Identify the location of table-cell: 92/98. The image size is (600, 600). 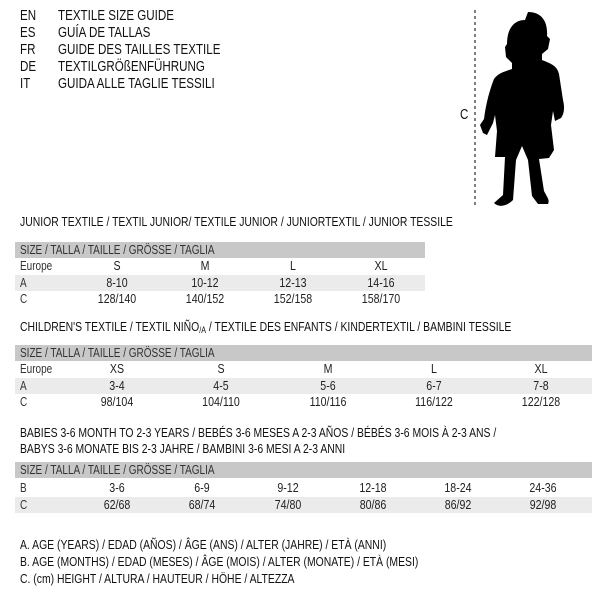
(543, 505).